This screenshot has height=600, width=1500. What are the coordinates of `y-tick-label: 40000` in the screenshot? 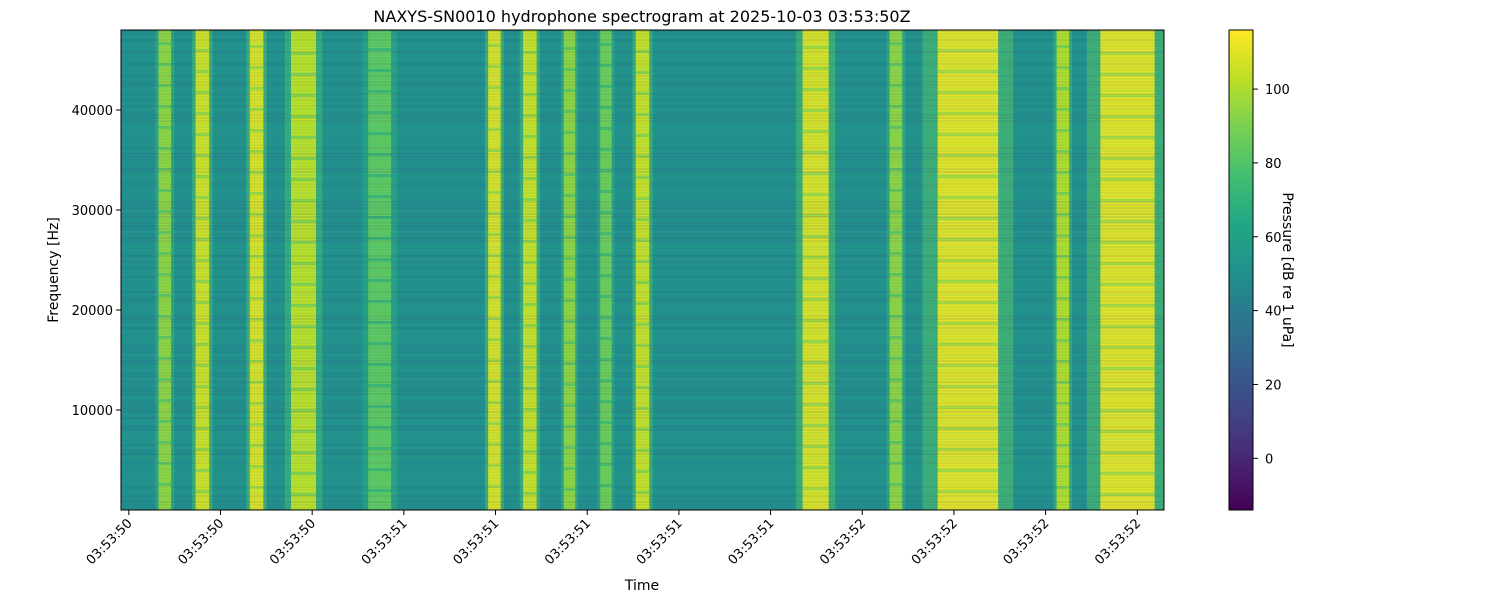 It's located at (92, 111).